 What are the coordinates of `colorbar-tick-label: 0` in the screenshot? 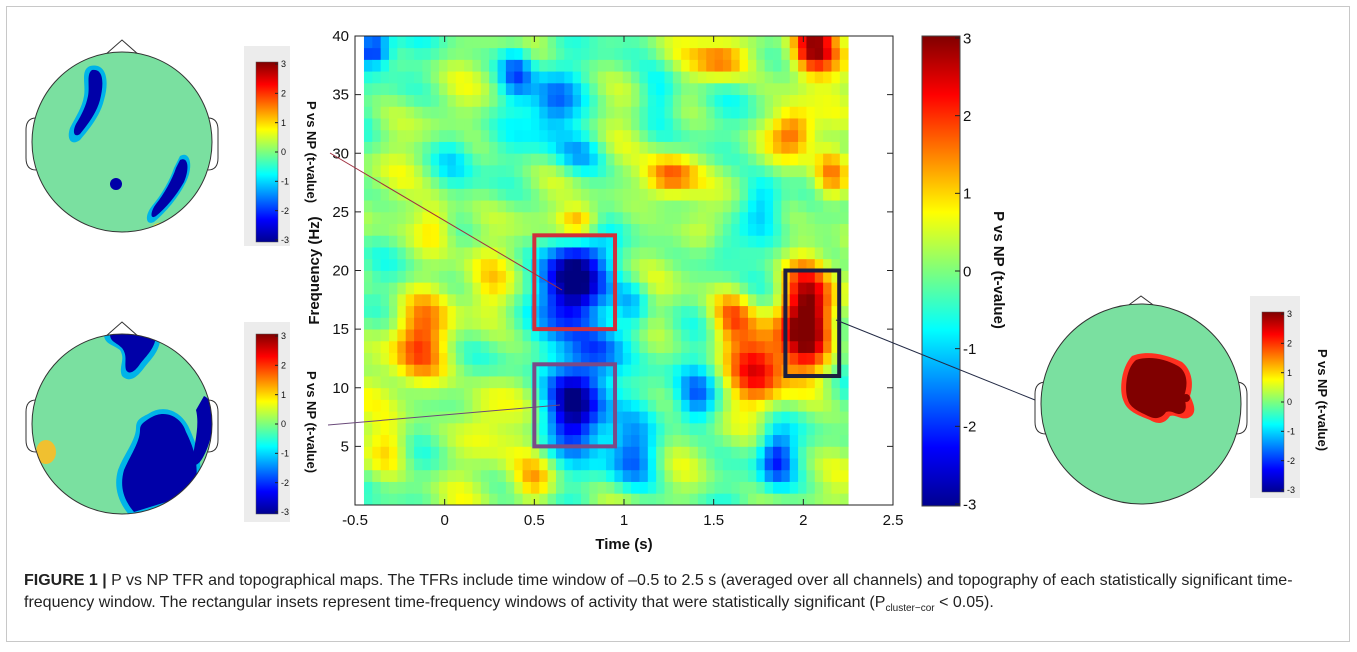 It's located at (283, 424).